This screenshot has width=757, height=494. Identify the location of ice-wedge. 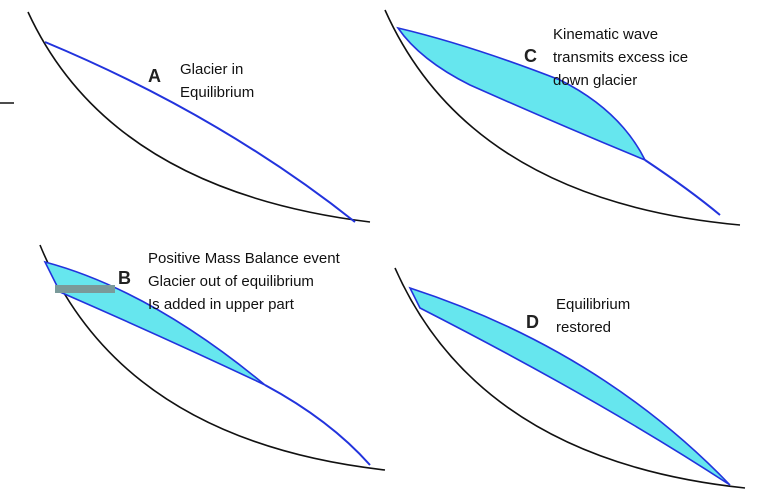
(521, 94).